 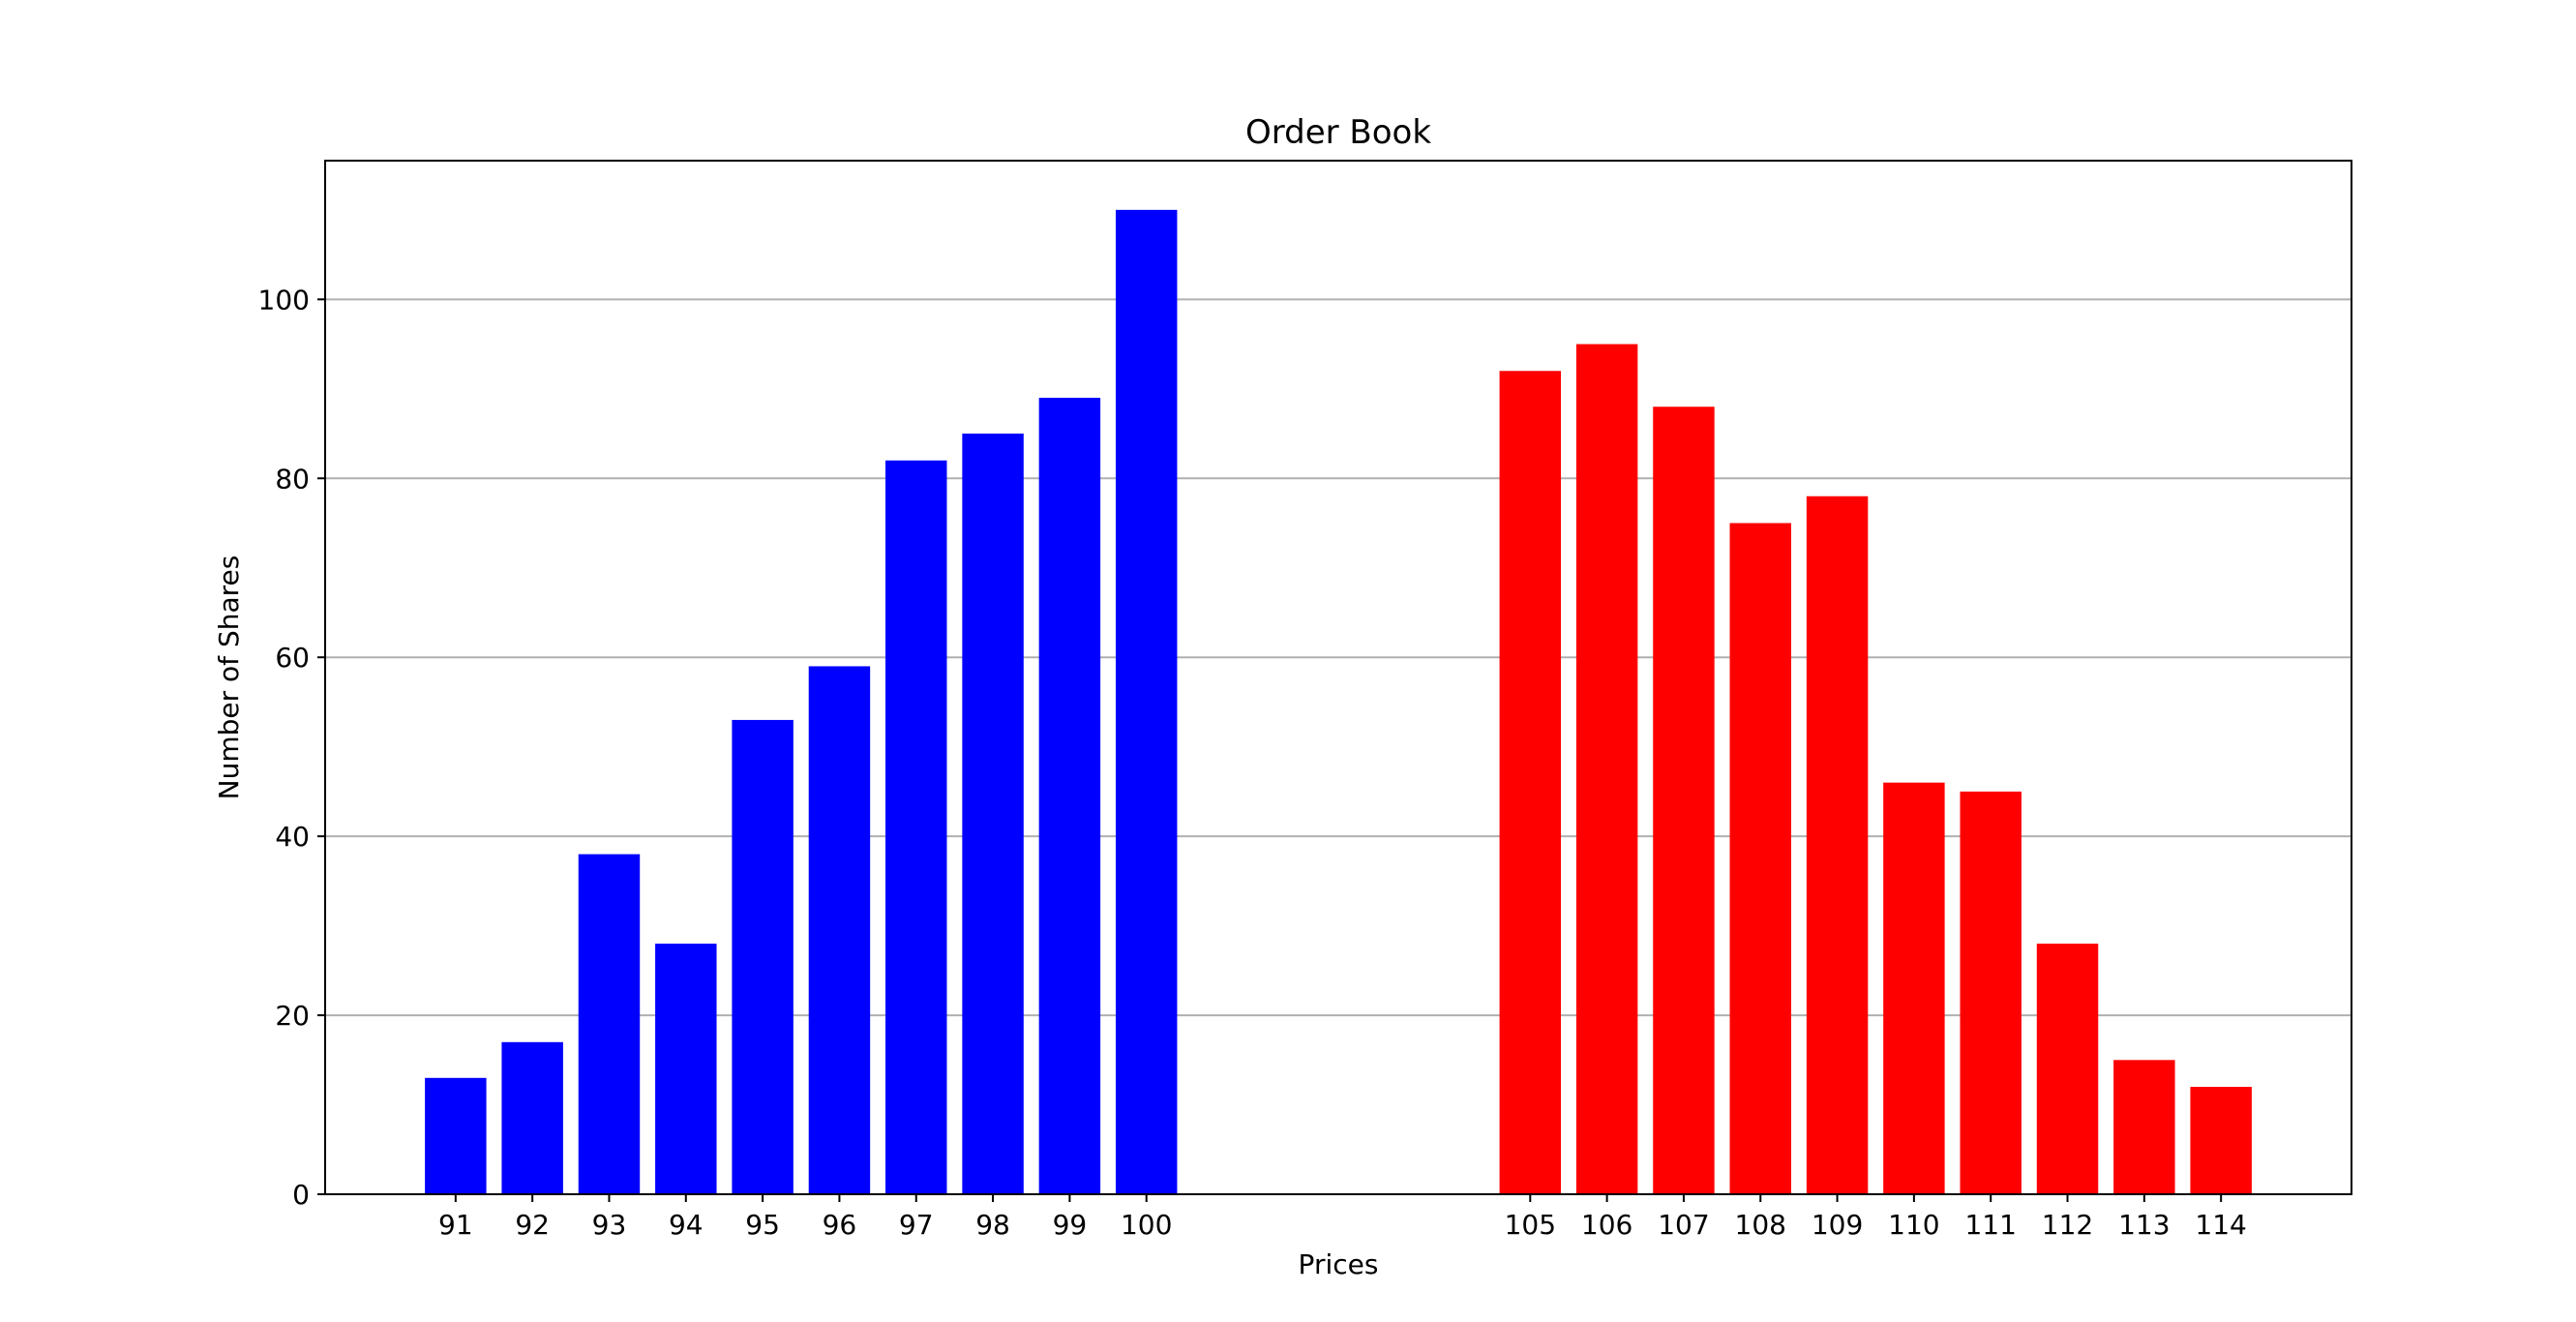 I want to click on y-tick-label: 100, so click(x=284, y=299).